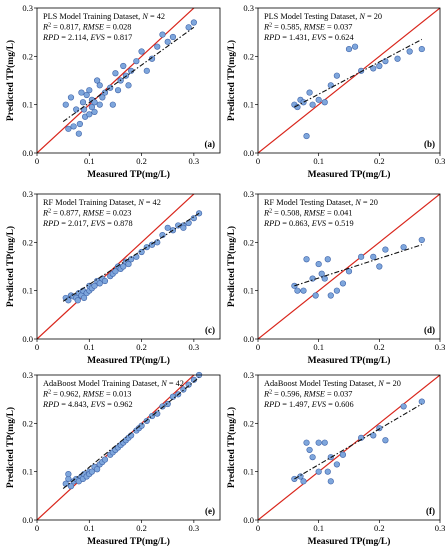  What do you see at coordinates (308, 37) in the screenshot?
I see `annotation-line: RPD = 1.431, EVS = 0.624` at bounding box center [308, 37].